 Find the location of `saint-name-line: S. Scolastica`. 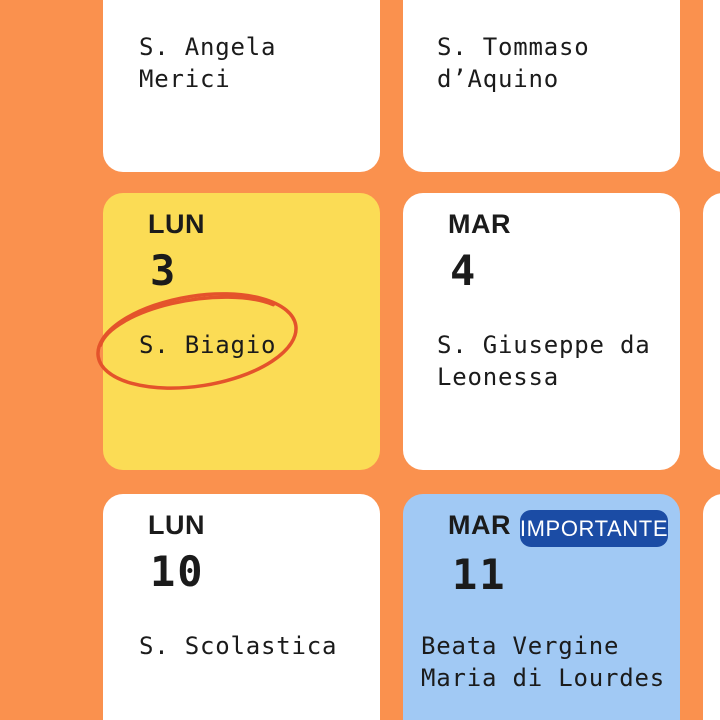

saint-name-line: S. Scolastica is located at coordinates (238, 646).